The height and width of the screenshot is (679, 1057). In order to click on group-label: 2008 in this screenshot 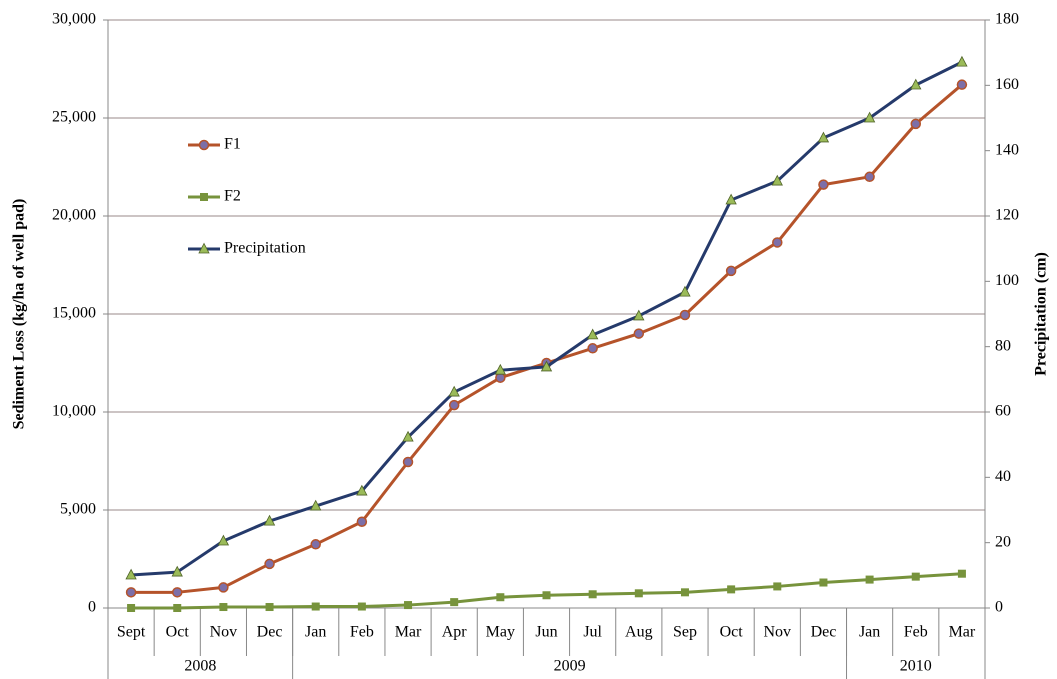, I will do `click(200, 666)`.